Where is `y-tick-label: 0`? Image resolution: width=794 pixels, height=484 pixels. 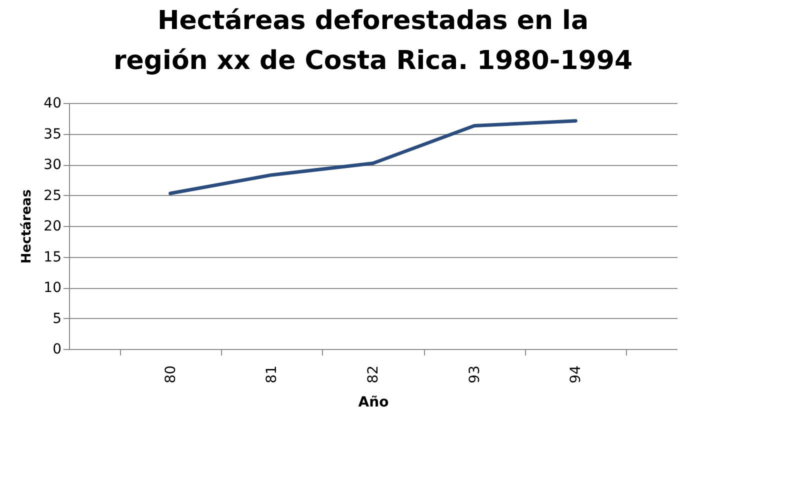 y-tick-label: 0 is located at coordinates (57, 350).